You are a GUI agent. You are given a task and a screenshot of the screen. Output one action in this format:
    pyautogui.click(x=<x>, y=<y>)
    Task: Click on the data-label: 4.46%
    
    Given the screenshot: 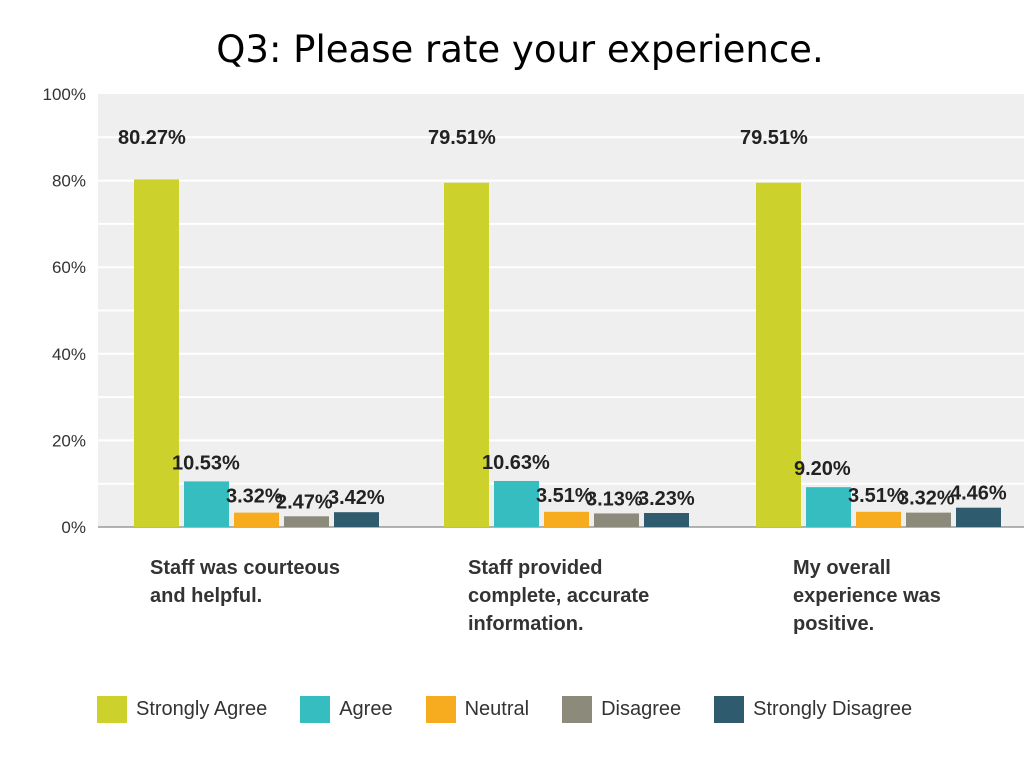 What is the action you would take?
    pyautogui.click(x=978, y=494)
    